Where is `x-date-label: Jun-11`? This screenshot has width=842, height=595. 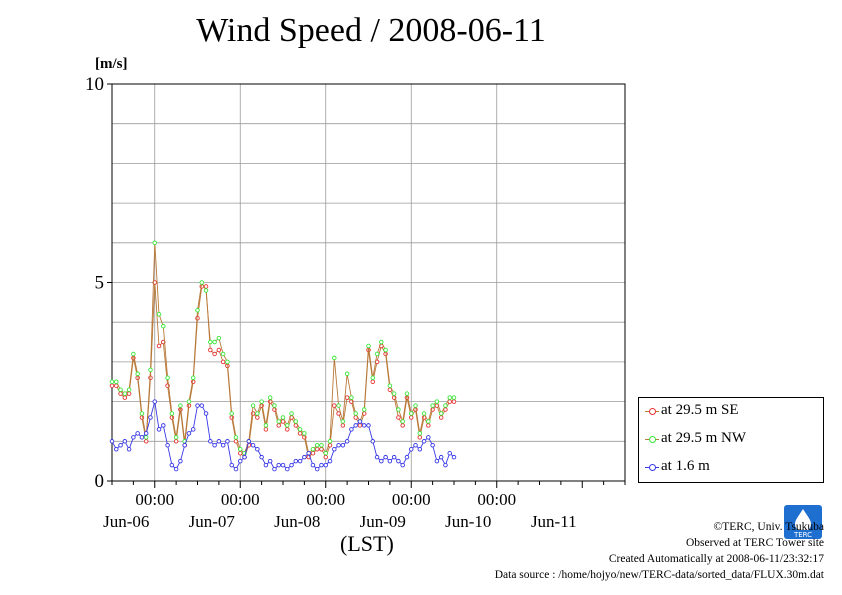 x-date-label: Jun-11 is located at coordinates (554, 521).